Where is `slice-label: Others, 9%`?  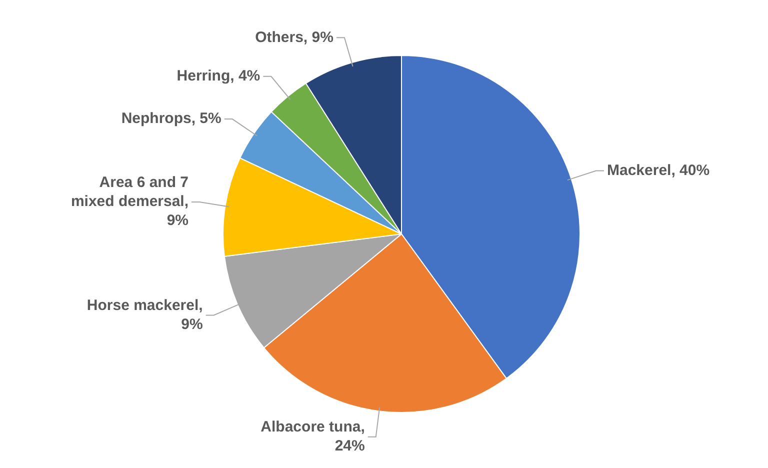 slice-label: Others, 9% is located at coordinates (294, 37).